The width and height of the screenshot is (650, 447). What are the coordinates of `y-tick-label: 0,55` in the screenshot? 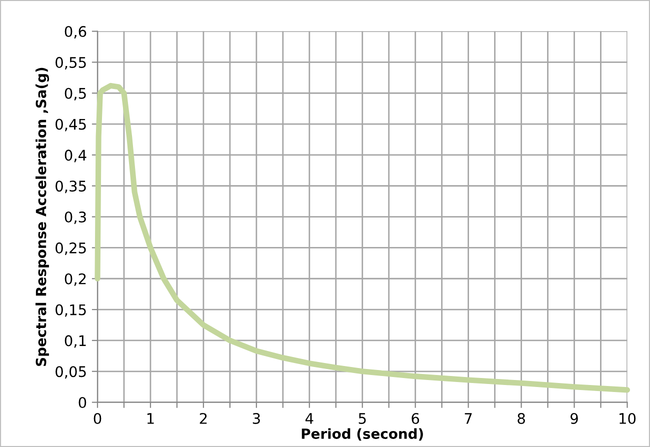 It's located at (71, 63).